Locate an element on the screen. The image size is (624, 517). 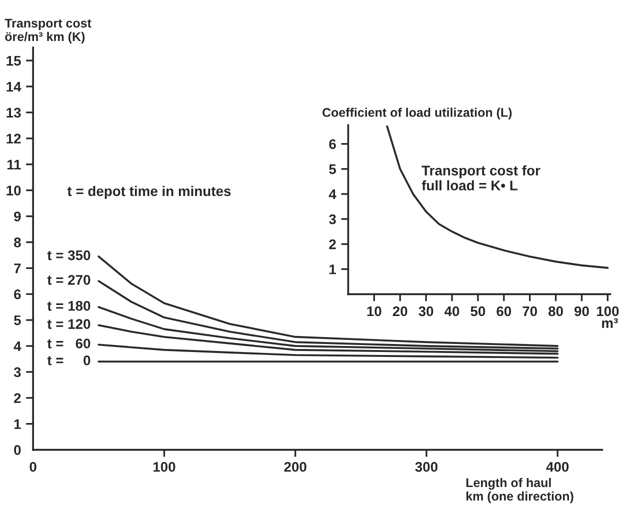
x-tick-label: 400 is located at coordinates (557, 467).